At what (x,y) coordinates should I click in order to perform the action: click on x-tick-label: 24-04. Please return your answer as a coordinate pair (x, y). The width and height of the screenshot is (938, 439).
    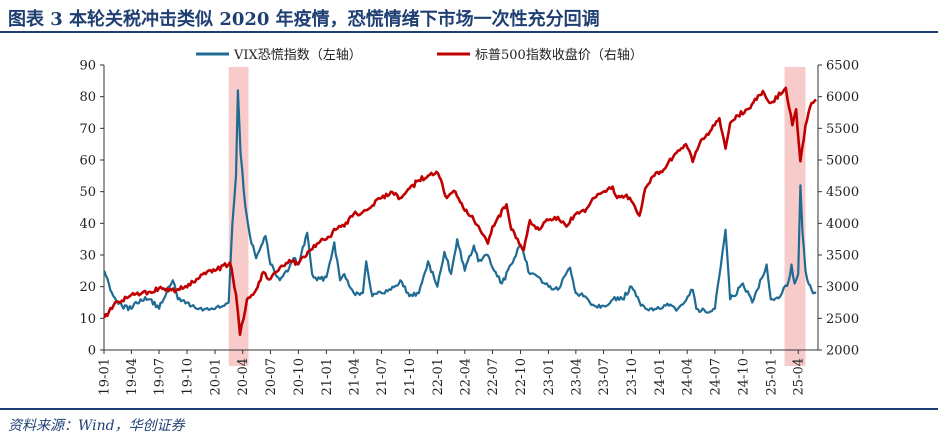
    Looking at the image, I should click on (688, 376).